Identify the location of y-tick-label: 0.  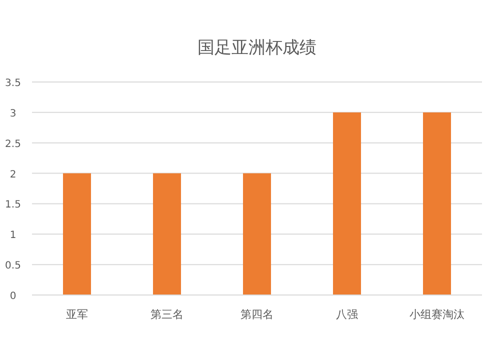
(13, 296).